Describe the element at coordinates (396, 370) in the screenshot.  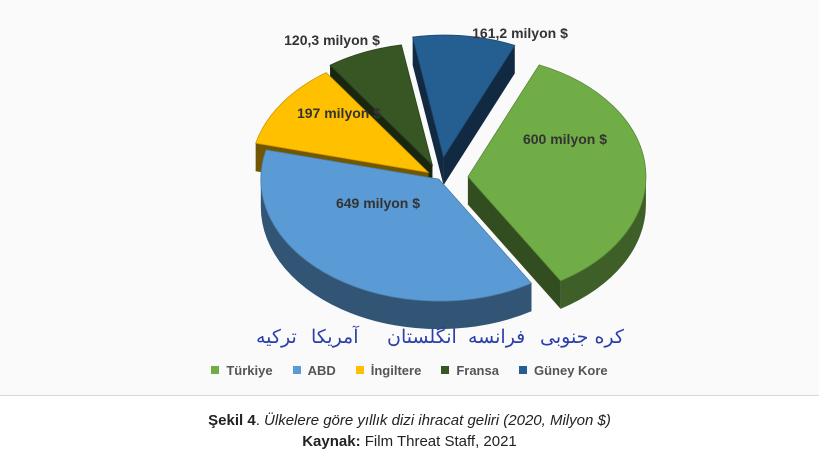
I see `legend-label: İngiltere` at that location.